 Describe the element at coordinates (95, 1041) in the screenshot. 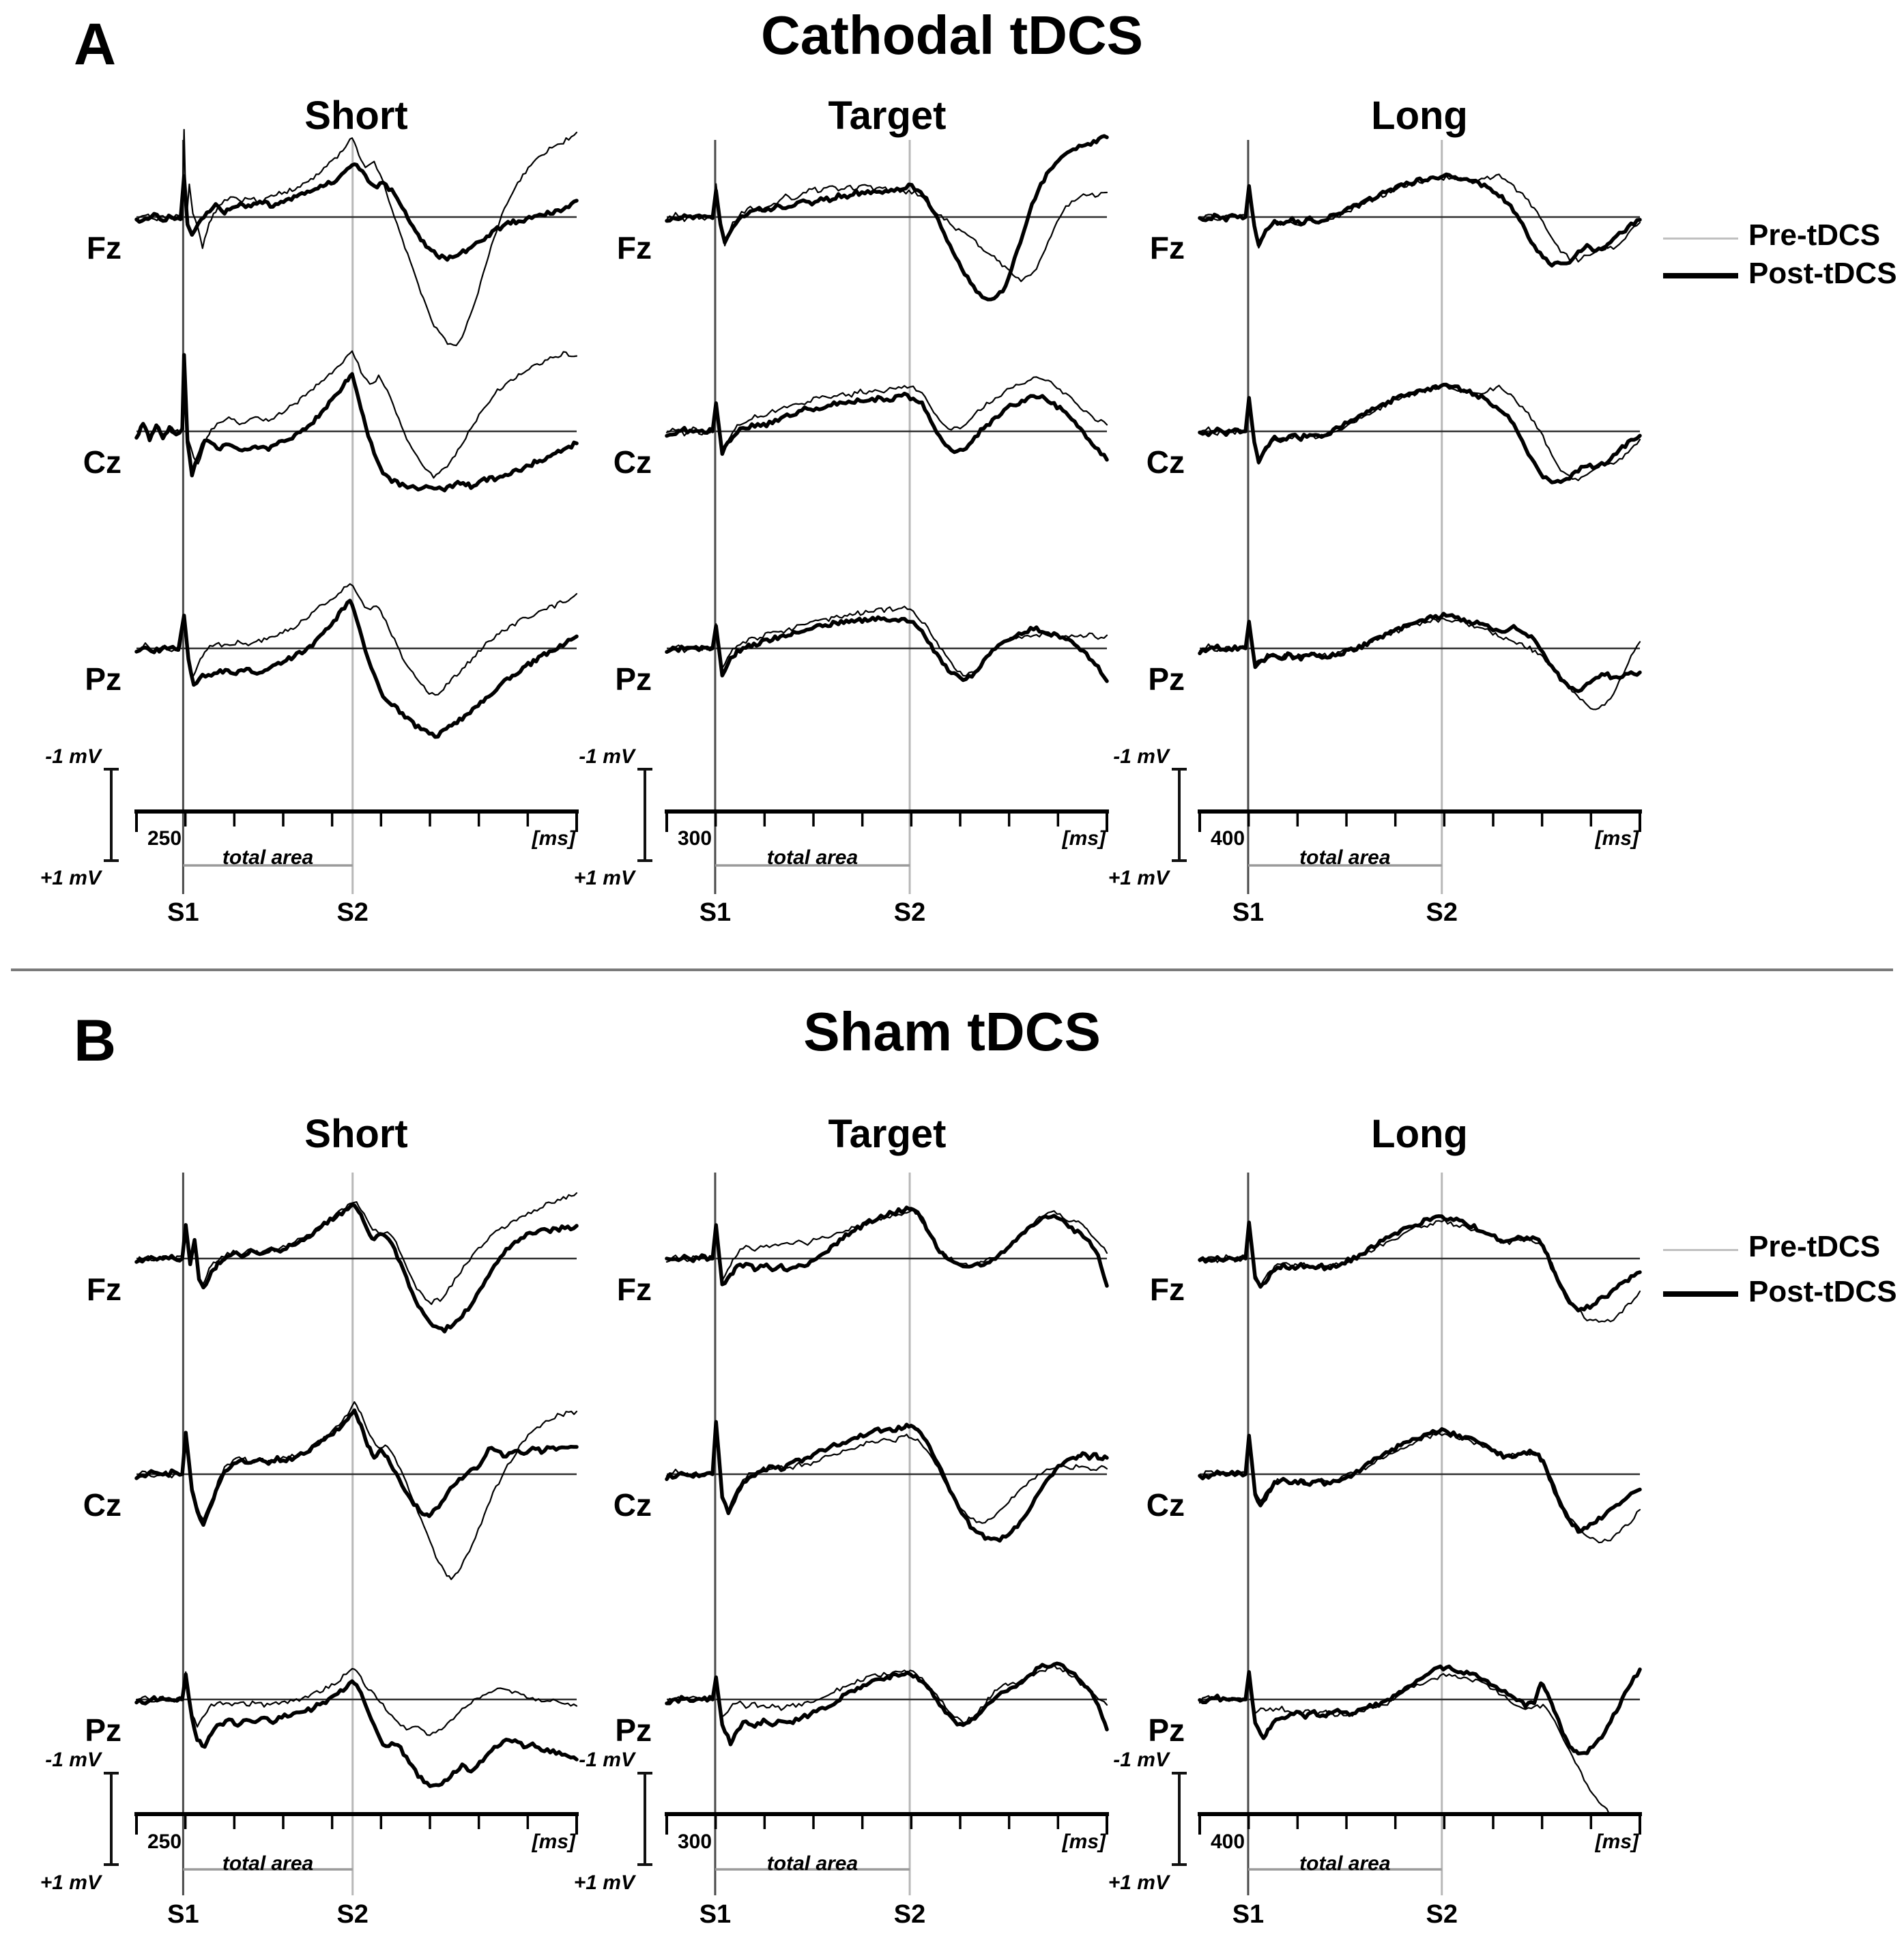

I see `panel-label-b: B` at that location.